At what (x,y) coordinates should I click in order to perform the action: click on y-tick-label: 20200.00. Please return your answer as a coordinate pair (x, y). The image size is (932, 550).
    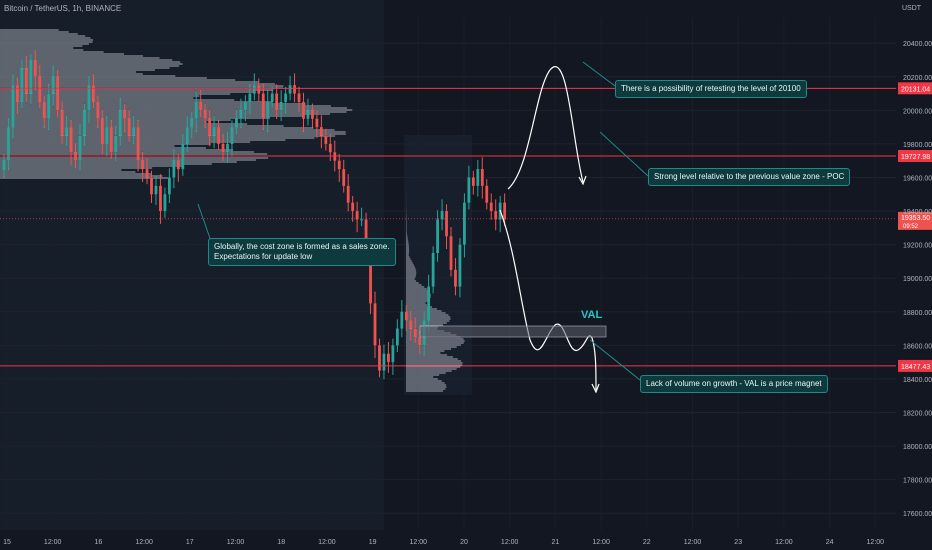
    Looking at the image, I should click on (917, 78).